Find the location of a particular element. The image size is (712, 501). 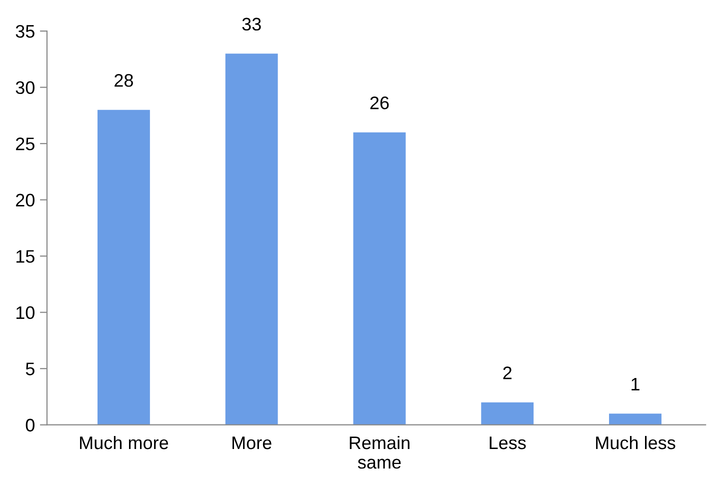

x-tick-label: Much more is located at coordinates (124, 443).